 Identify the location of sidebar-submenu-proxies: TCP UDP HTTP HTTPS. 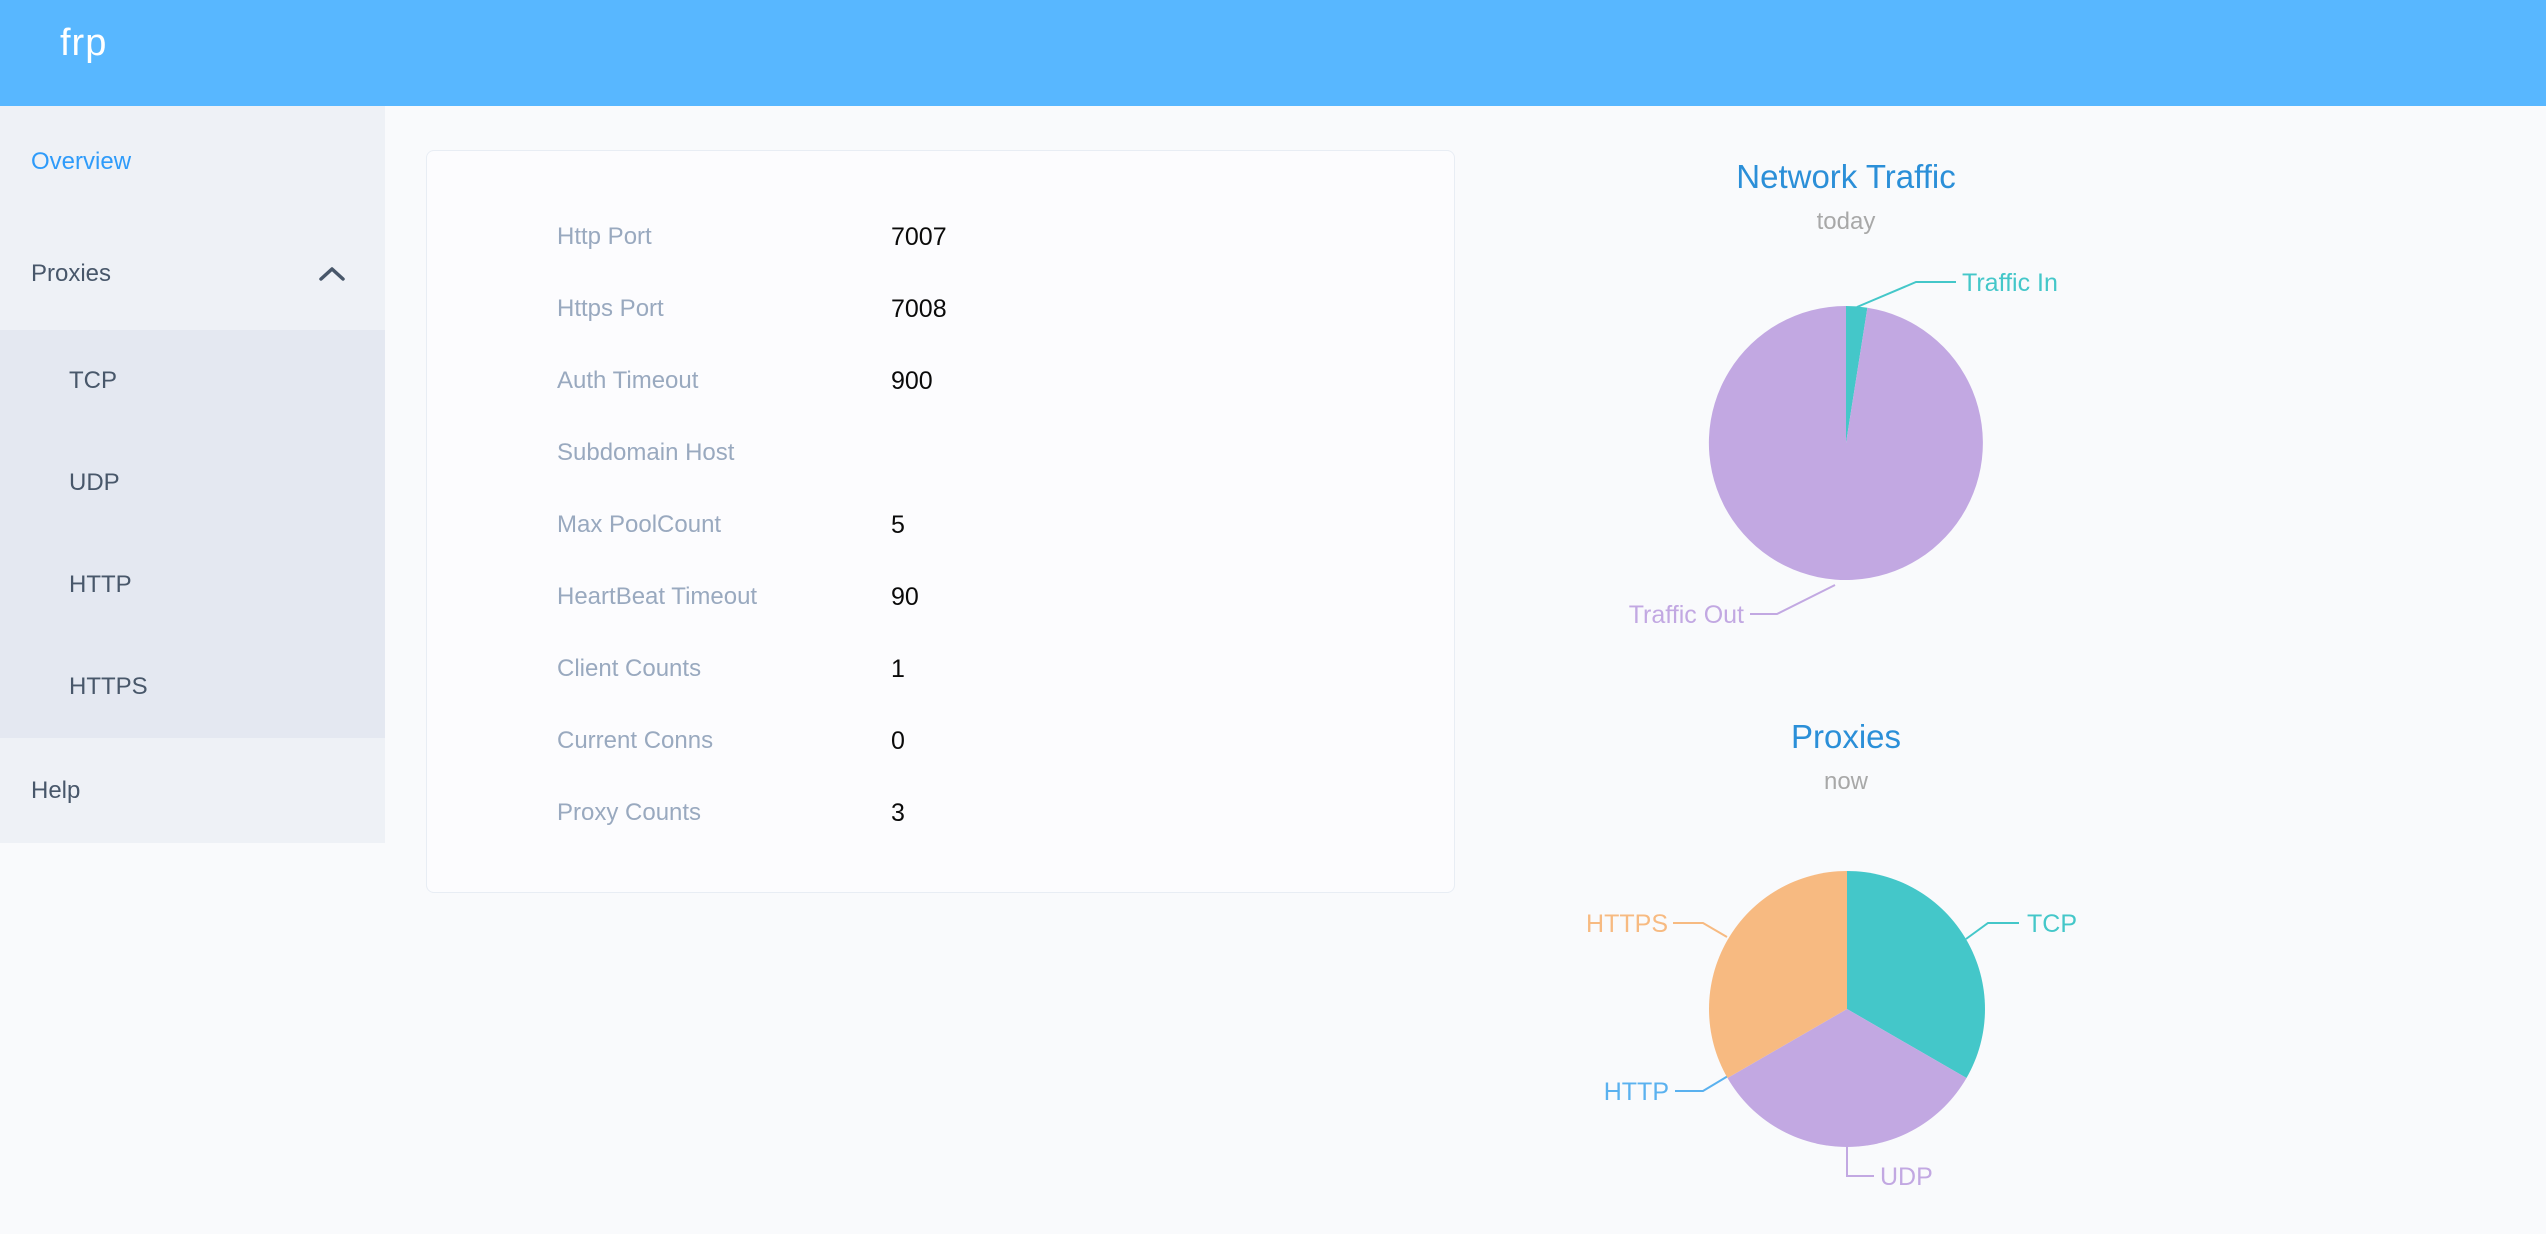
(192, 534).